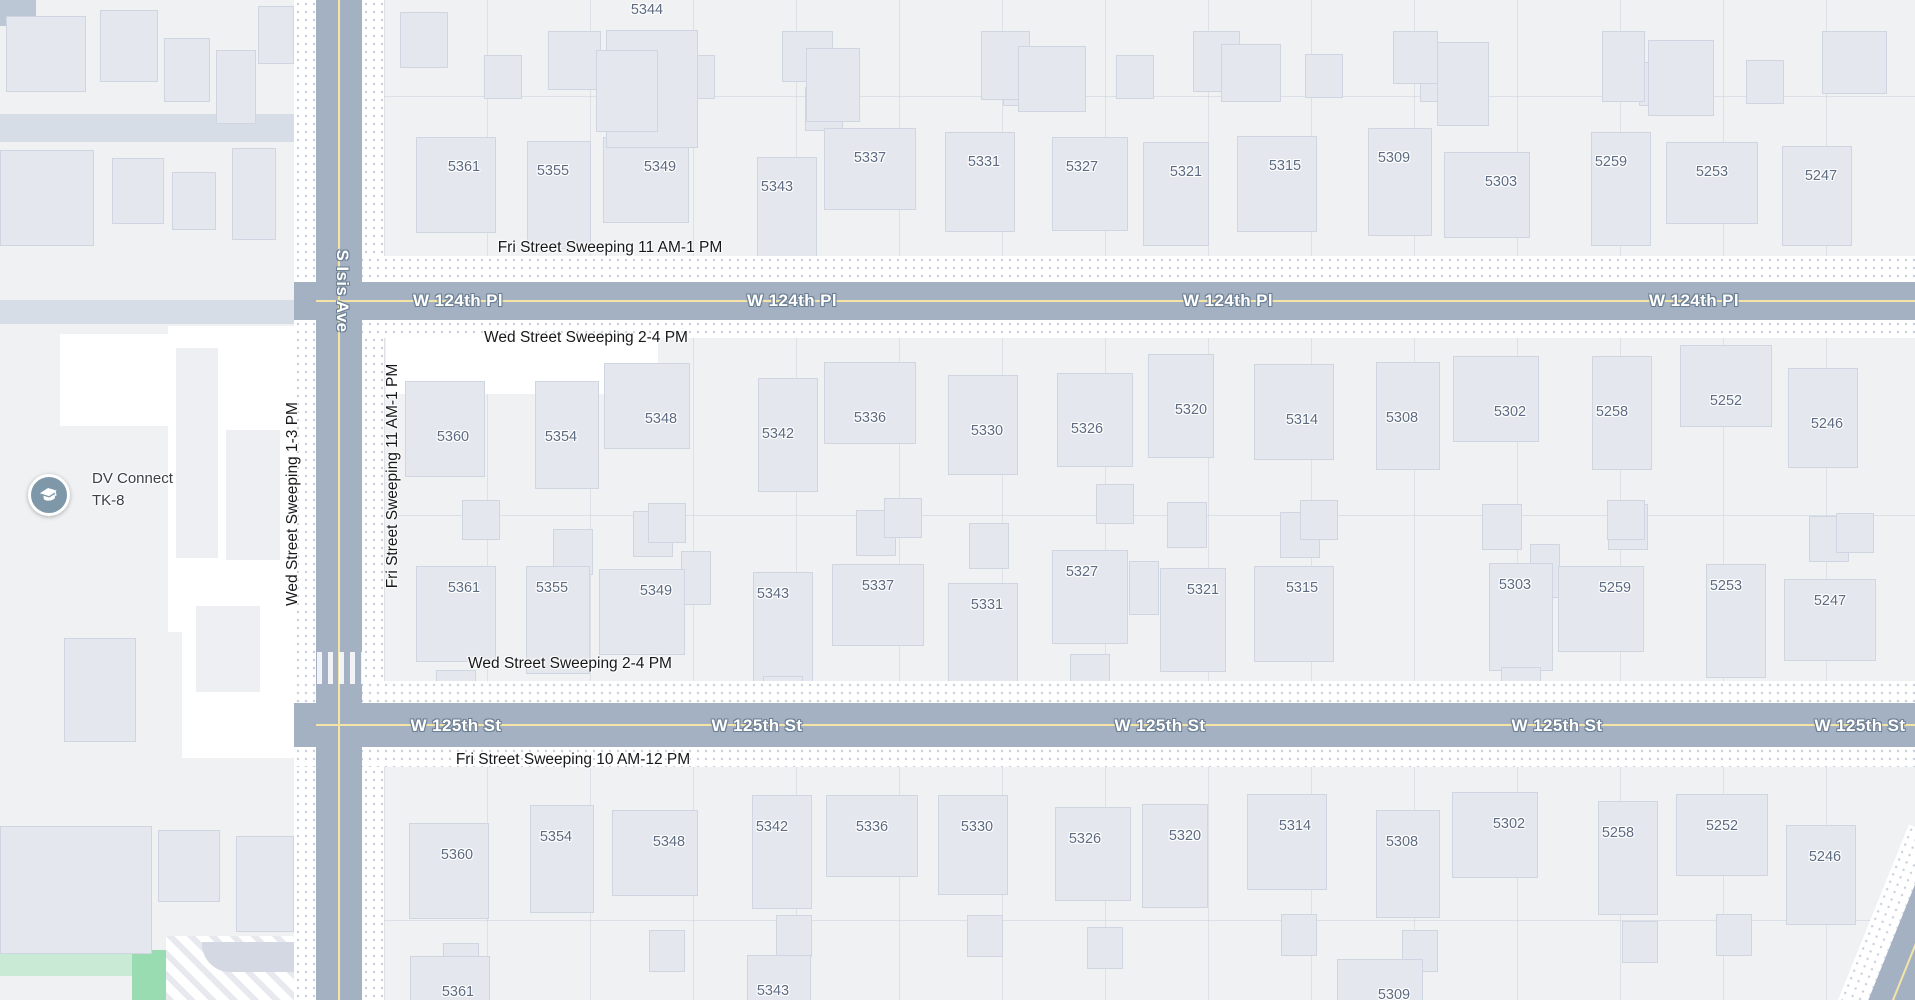 The width and height of the screenshot is (1915, 1000). I want to click on poi-name-line2: TK-8, so click(108, 500).